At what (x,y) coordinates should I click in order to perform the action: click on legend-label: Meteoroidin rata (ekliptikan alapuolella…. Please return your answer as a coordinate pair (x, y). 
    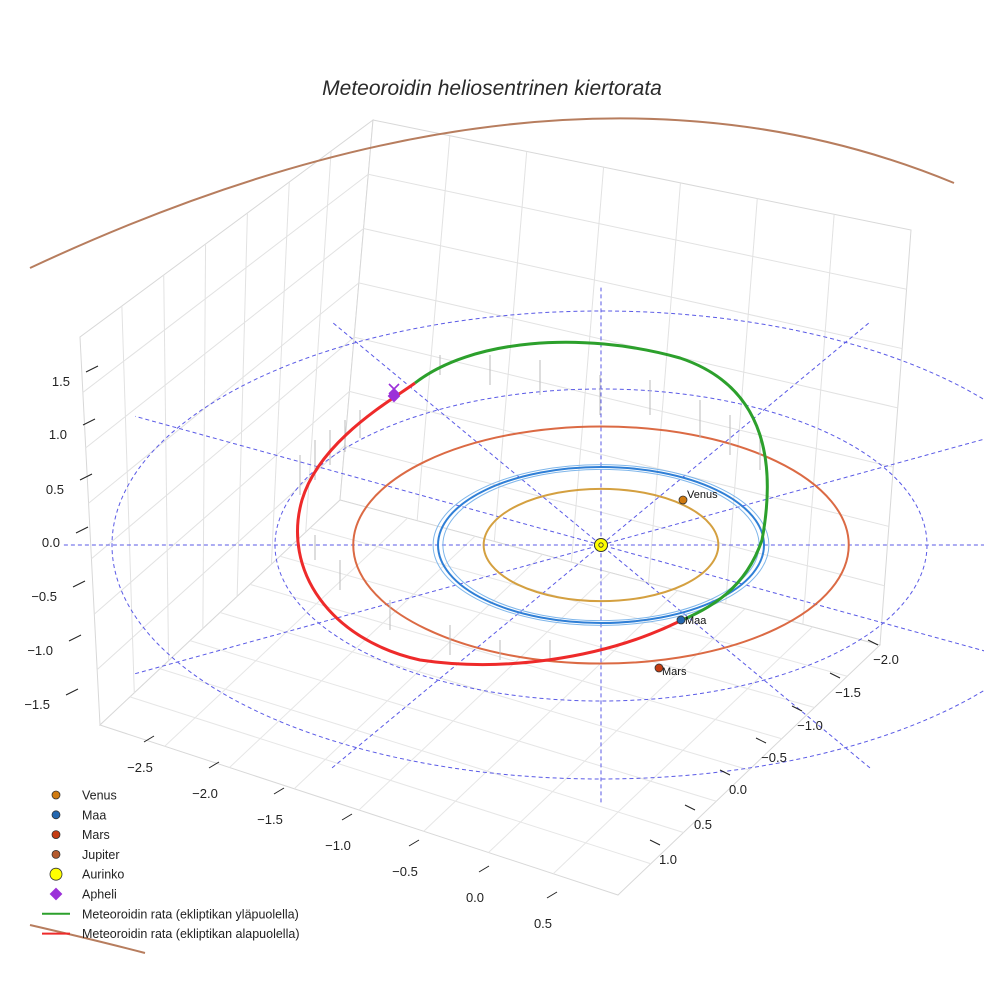
    Looking at the image, I should click on (190, 934).